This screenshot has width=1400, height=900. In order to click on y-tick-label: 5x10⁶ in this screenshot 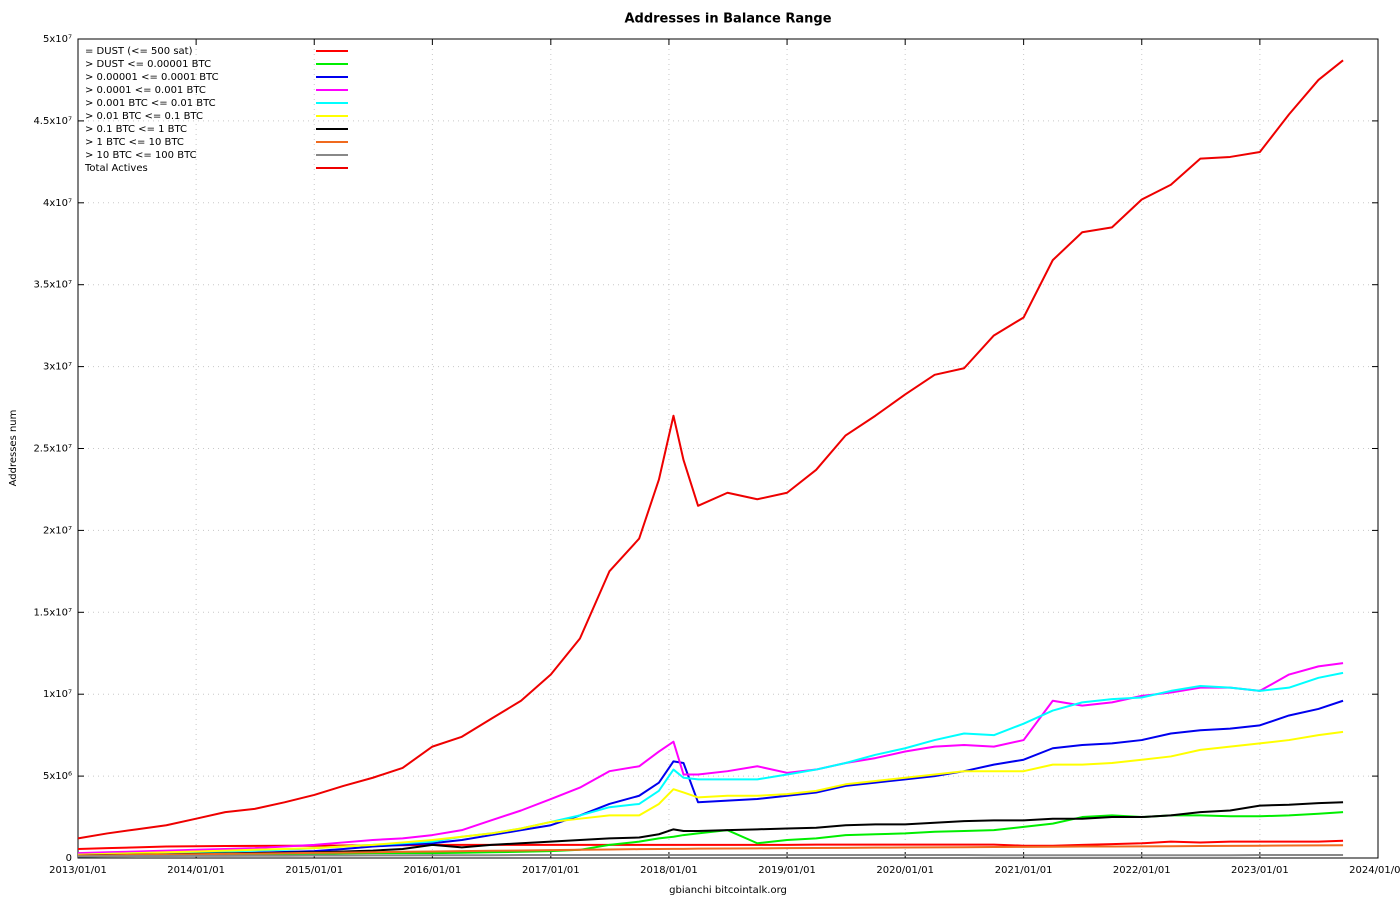, I will do `click(57, 776)`.